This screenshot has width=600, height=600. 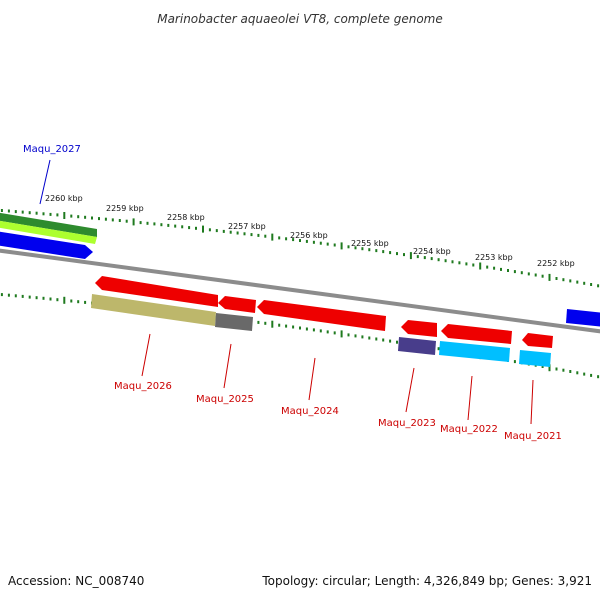 I want to click on gene-label-maqu-2027: Maqu_2027, so click(x=52, y=149).